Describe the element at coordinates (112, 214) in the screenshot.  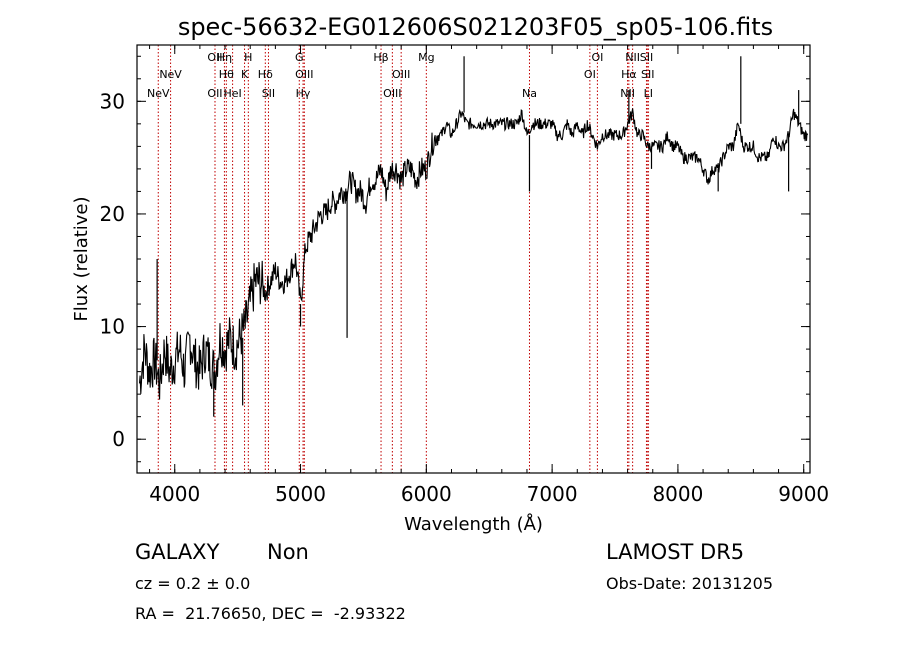
I see `y-tick-label: 20` at that location.